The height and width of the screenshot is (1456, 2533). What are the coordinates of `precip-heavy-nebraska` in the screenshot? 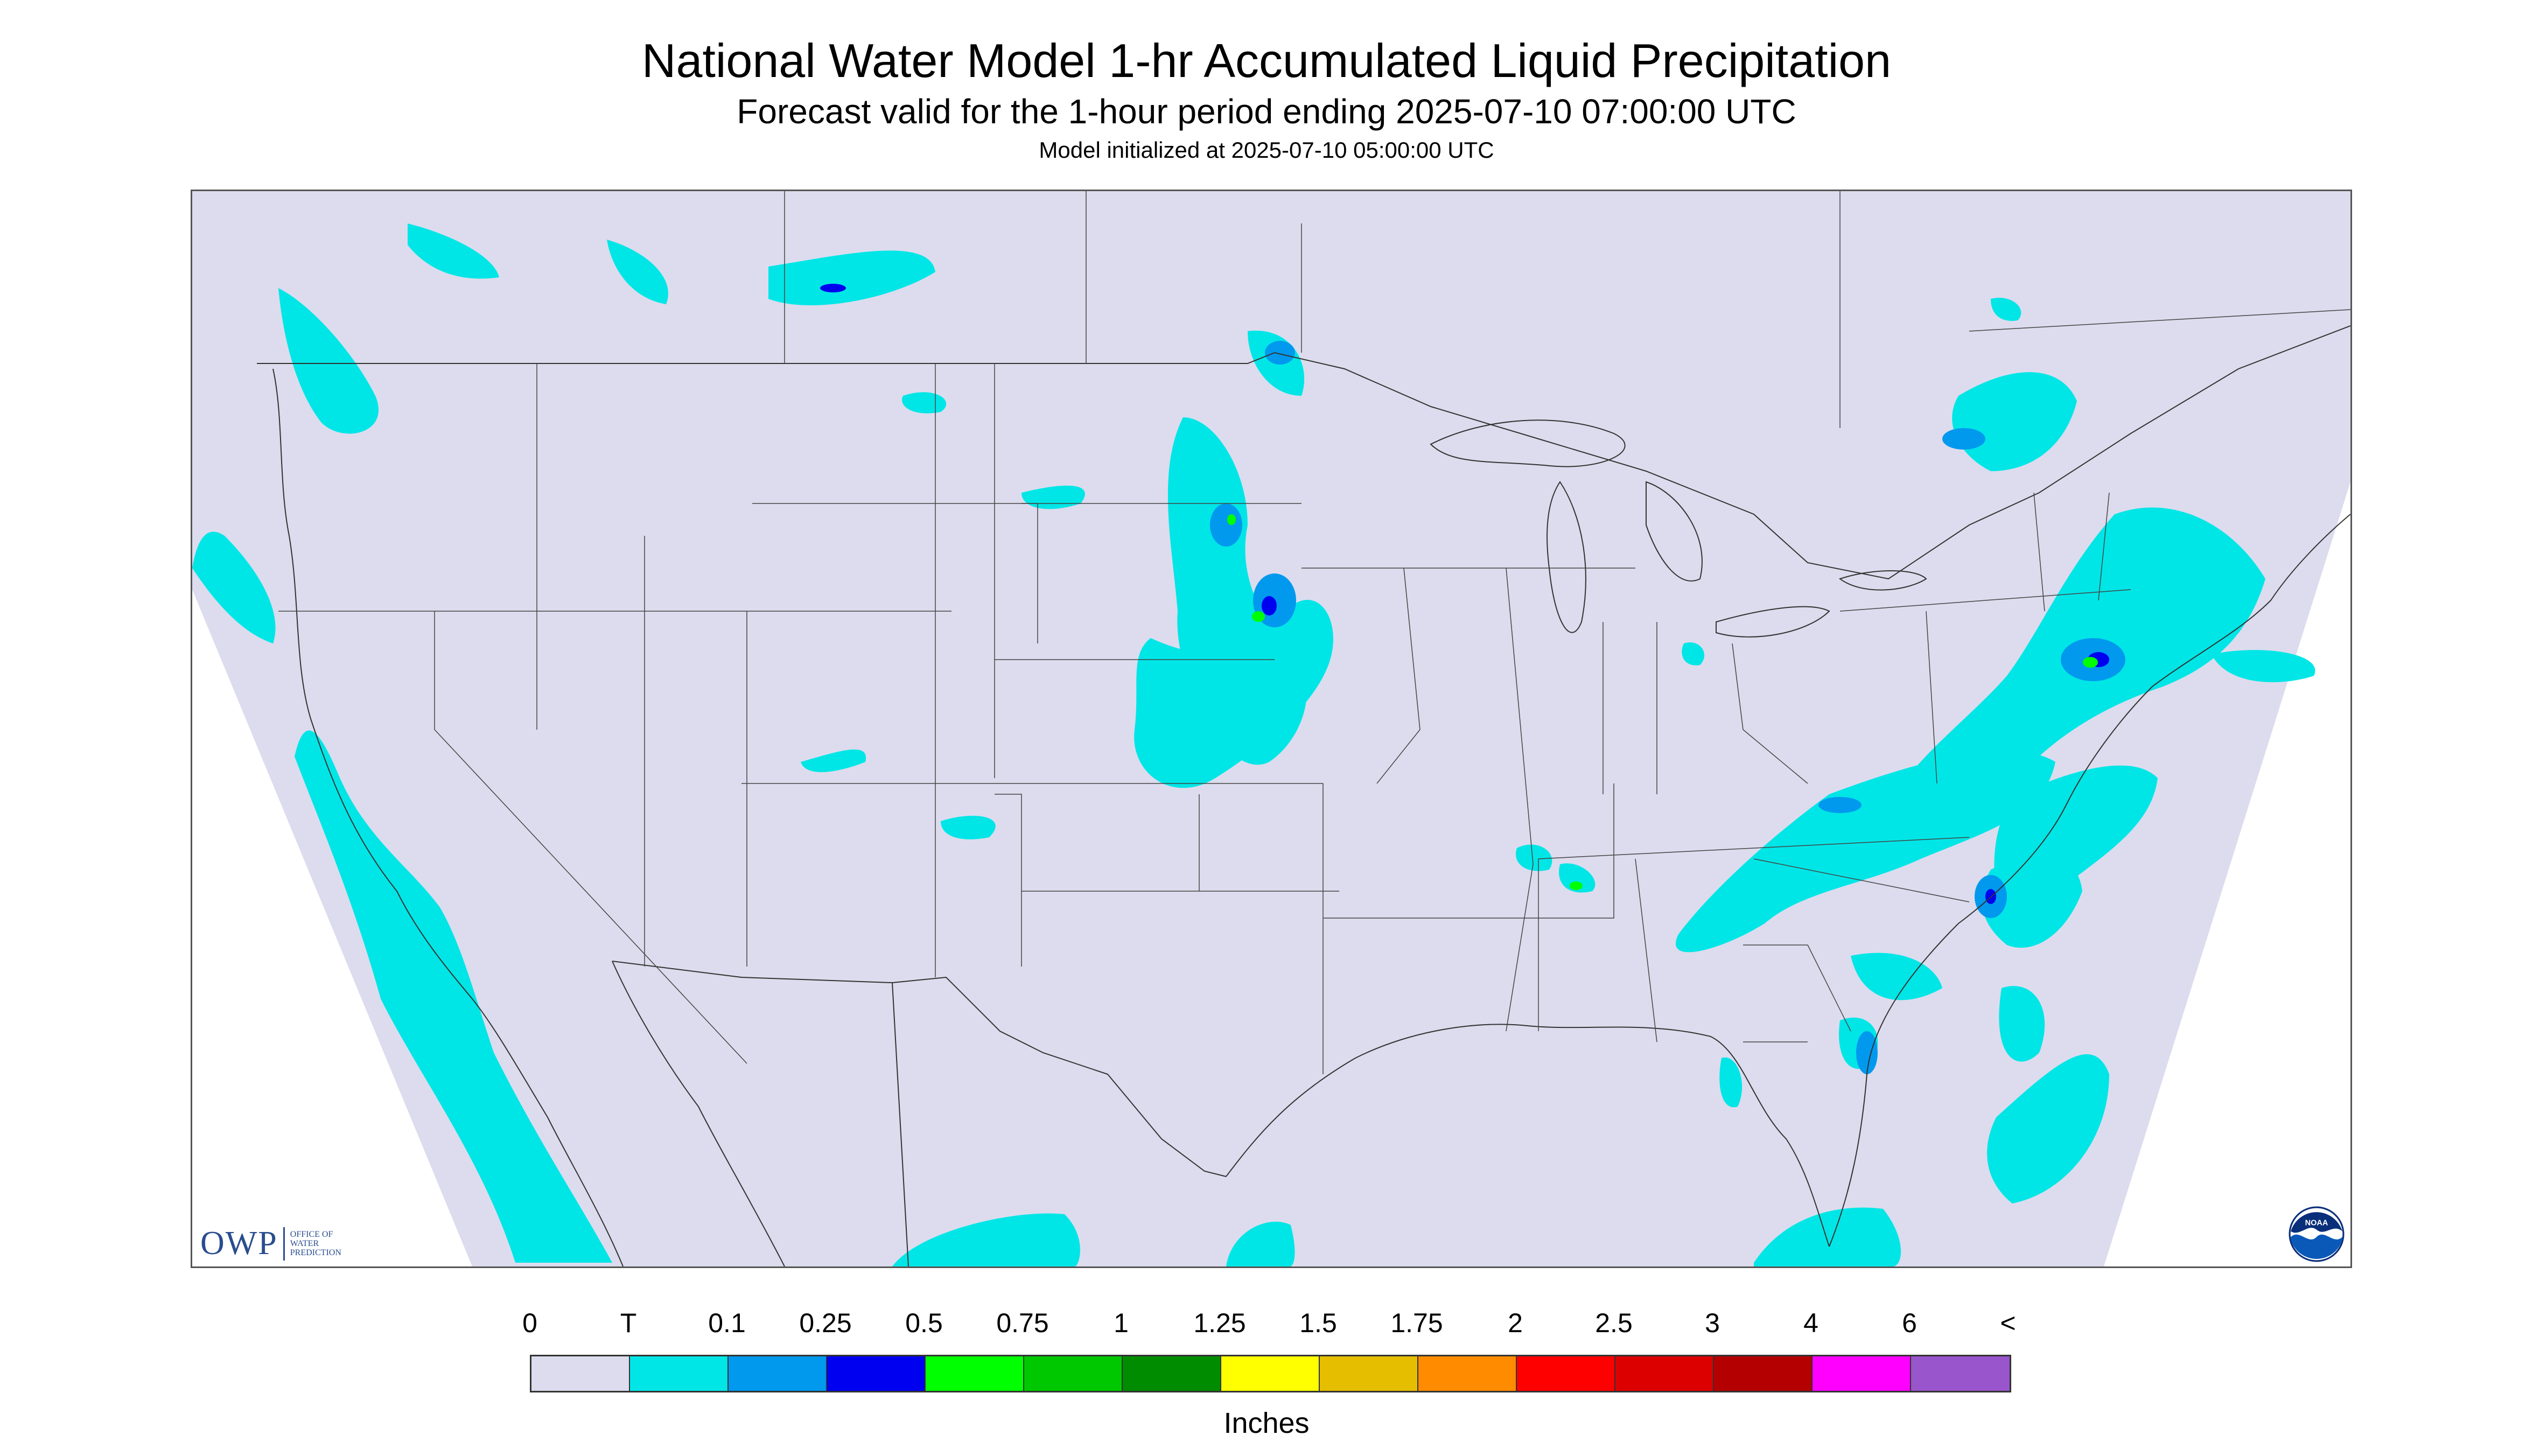 It's located at (1258, 616).